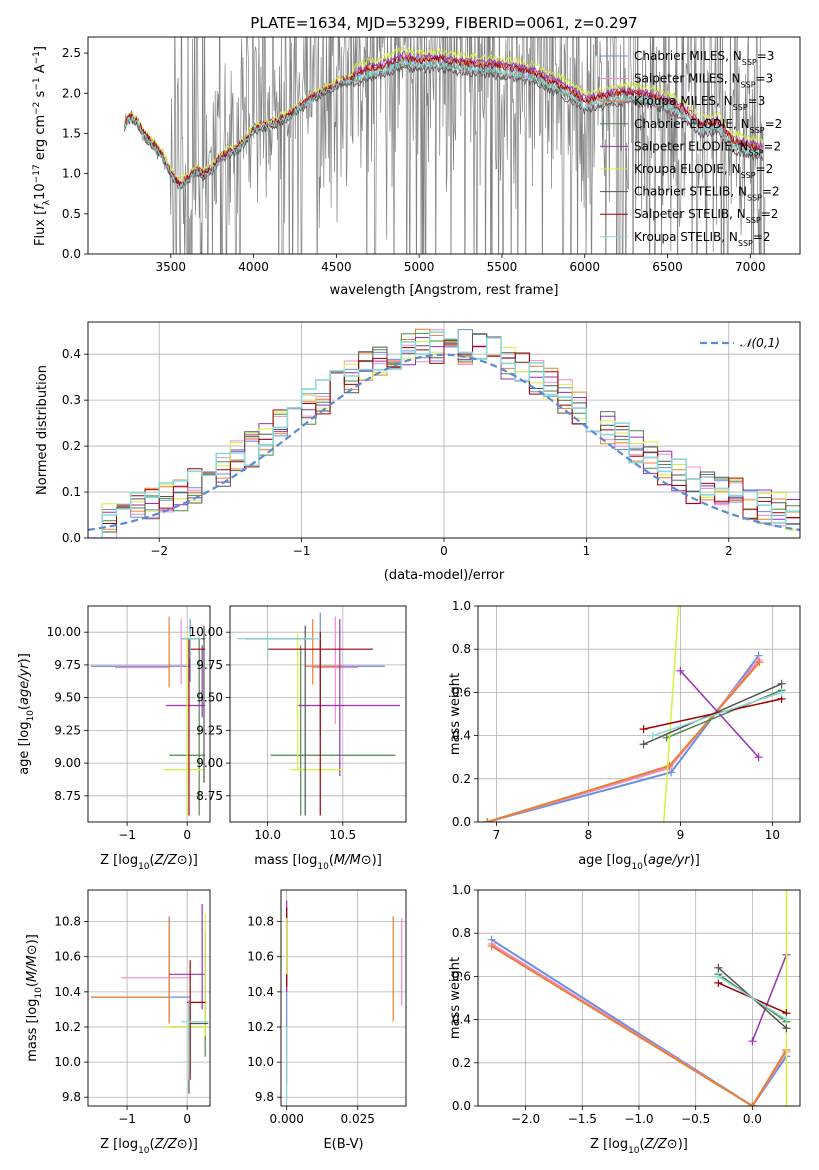 The image size is (819, 1170). What do you see at coordinates (67, 698) in the screenshot?
I see `y-tick-label: 9.50` at bounding box center [67, 698].